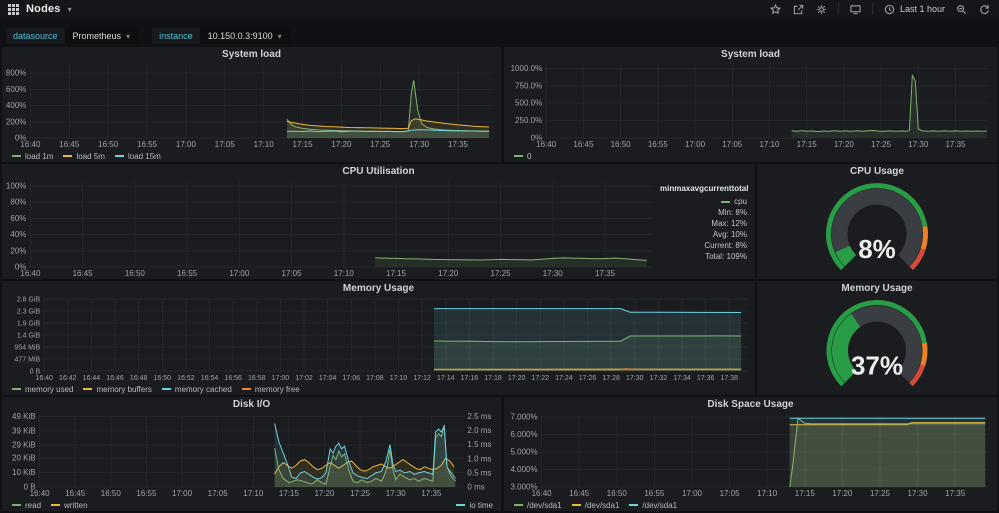 Image resolution: width=999 pixels, height=513 pixels. I want to click on datasource-dropdown: Prometheus ▾, so click(101, 36).